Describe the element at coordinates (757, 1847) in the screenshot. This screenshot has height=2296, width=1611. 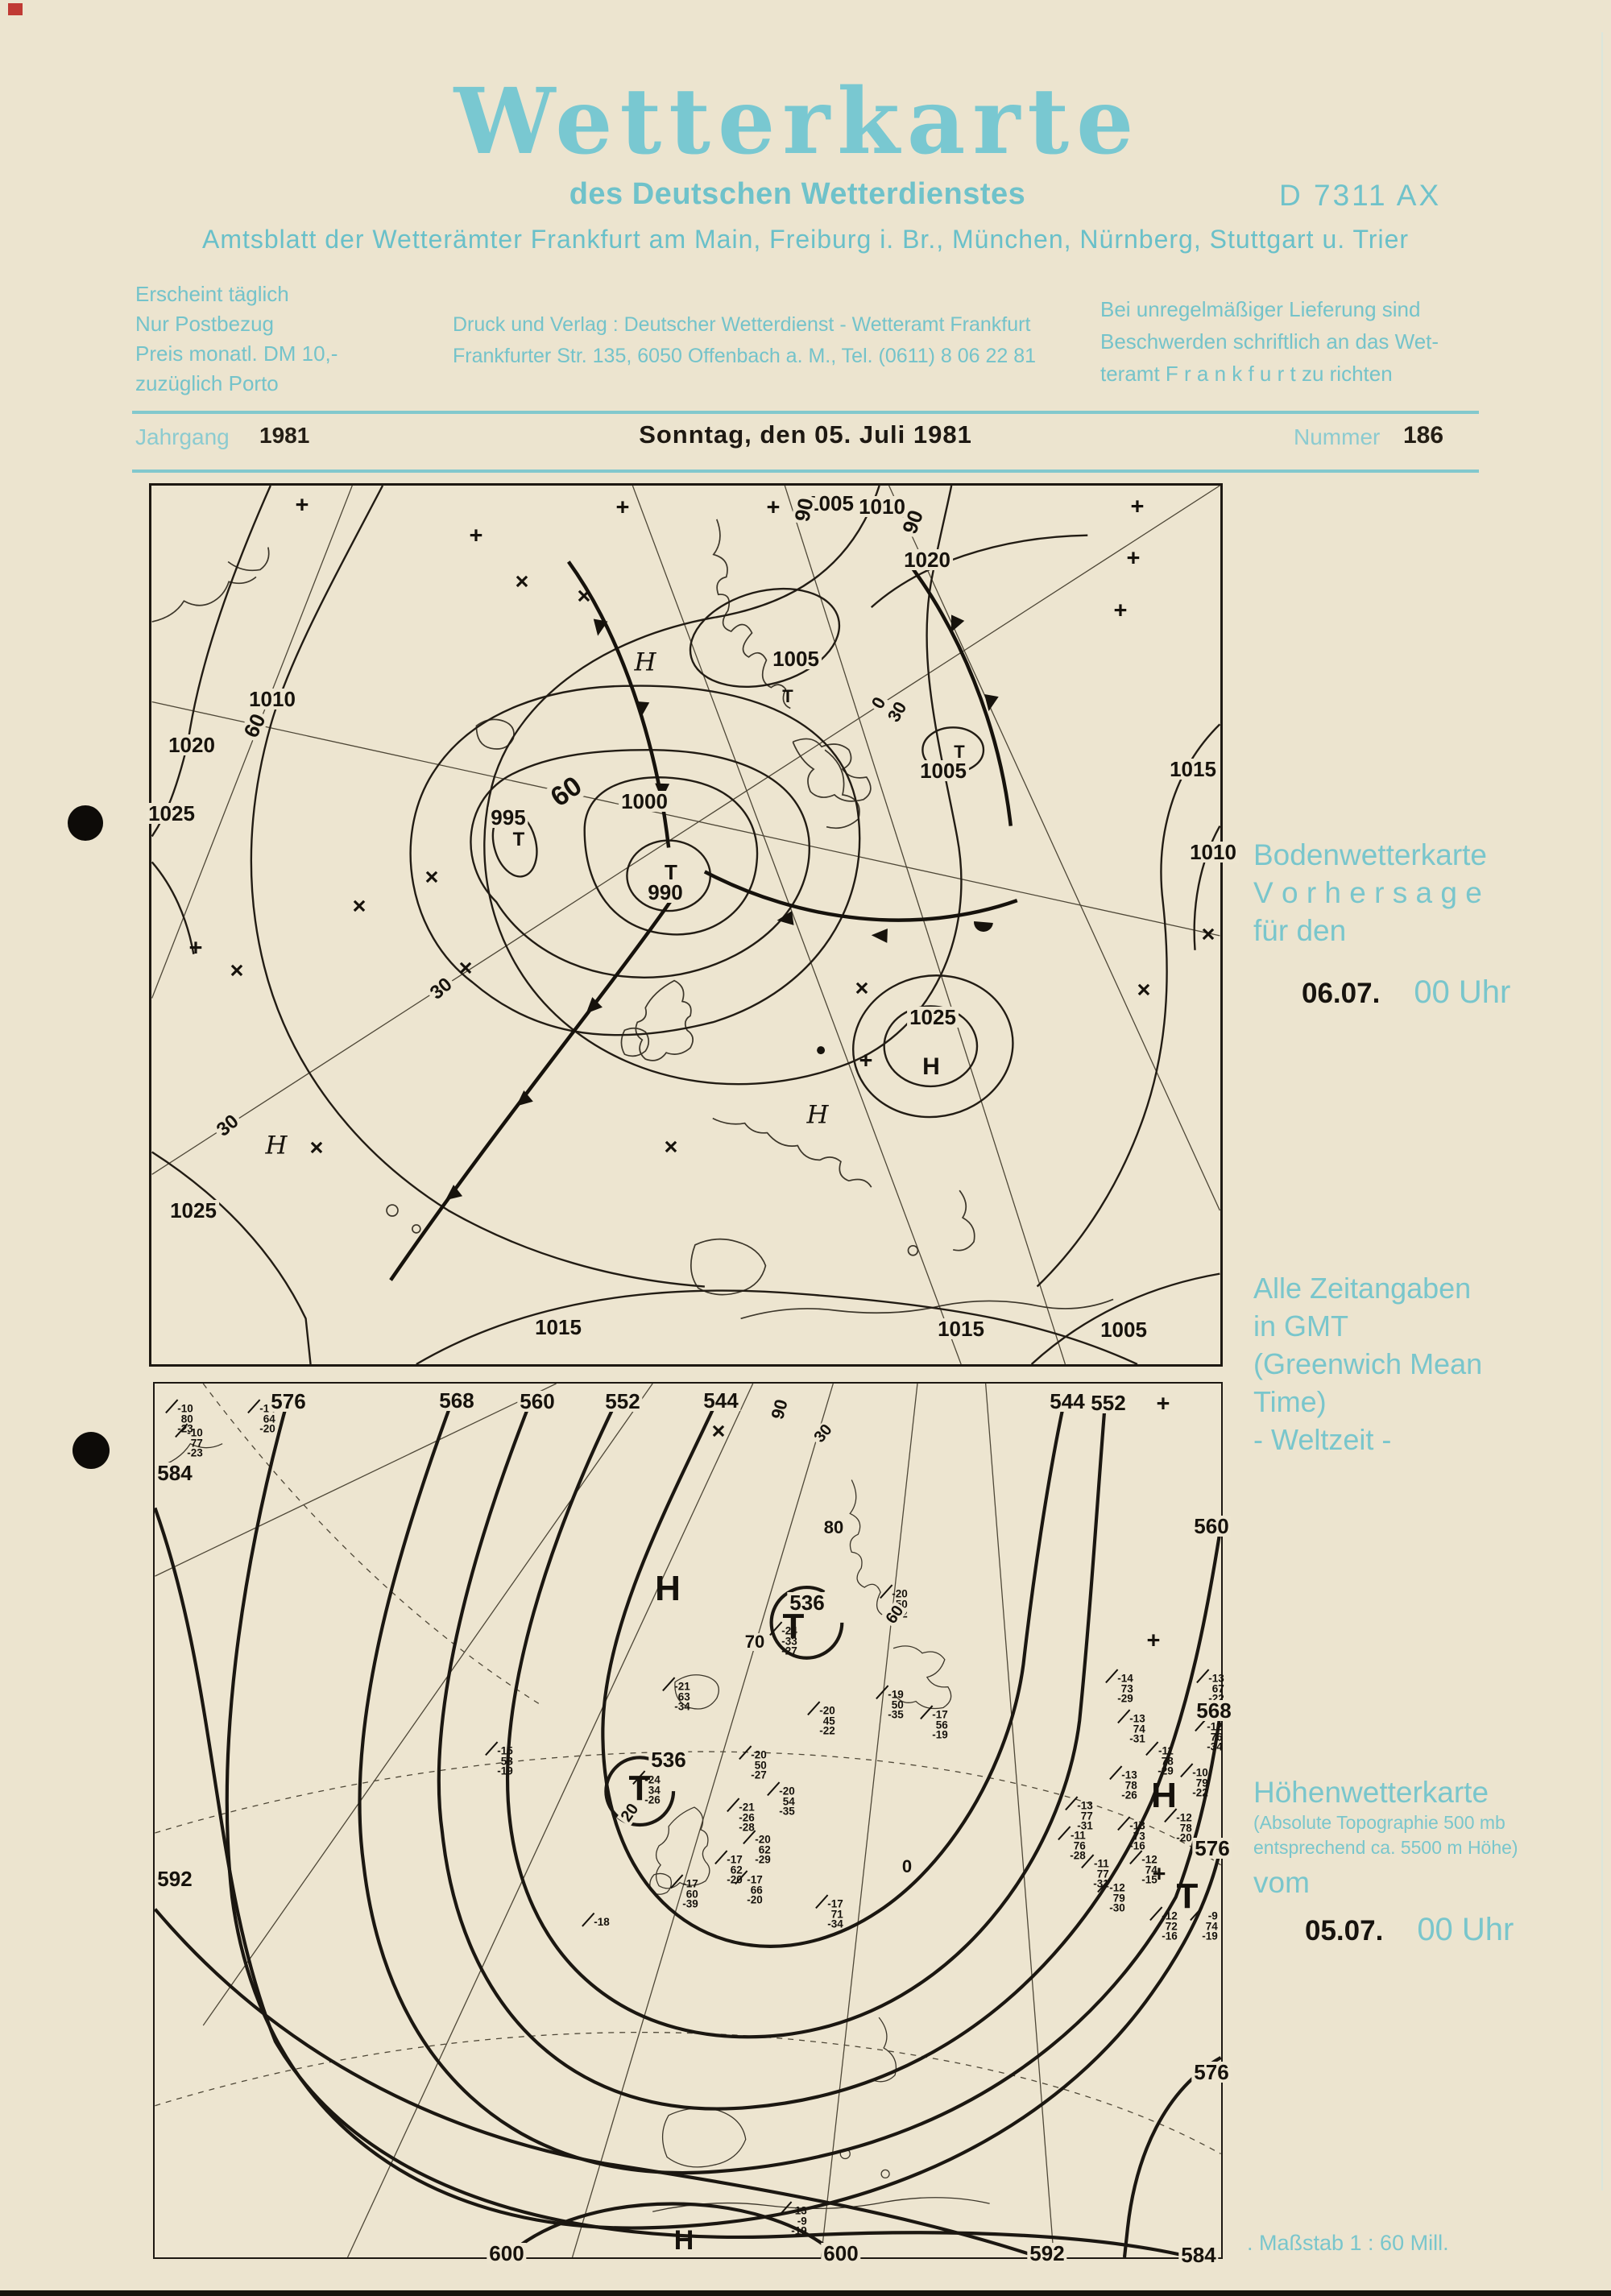
I see `station-plot: -20 62 -29` at that location.